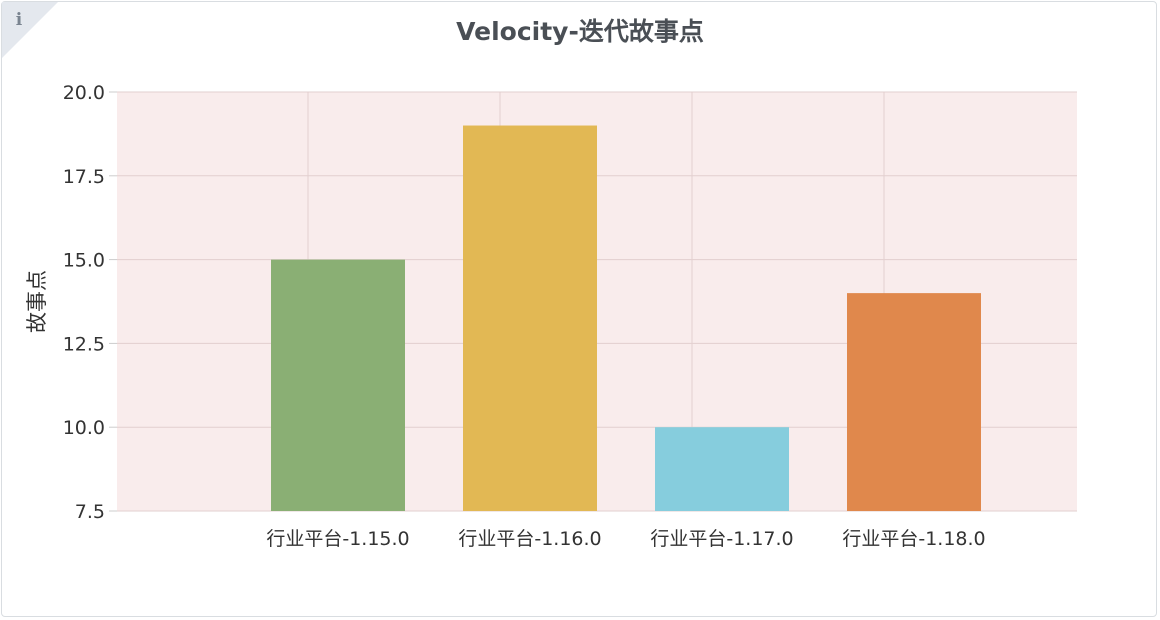 The image size is (1160, 620). Describe the element at coordinates (37, 301) in the screenshot. I see `y-axis-title: 故事点` at that location.